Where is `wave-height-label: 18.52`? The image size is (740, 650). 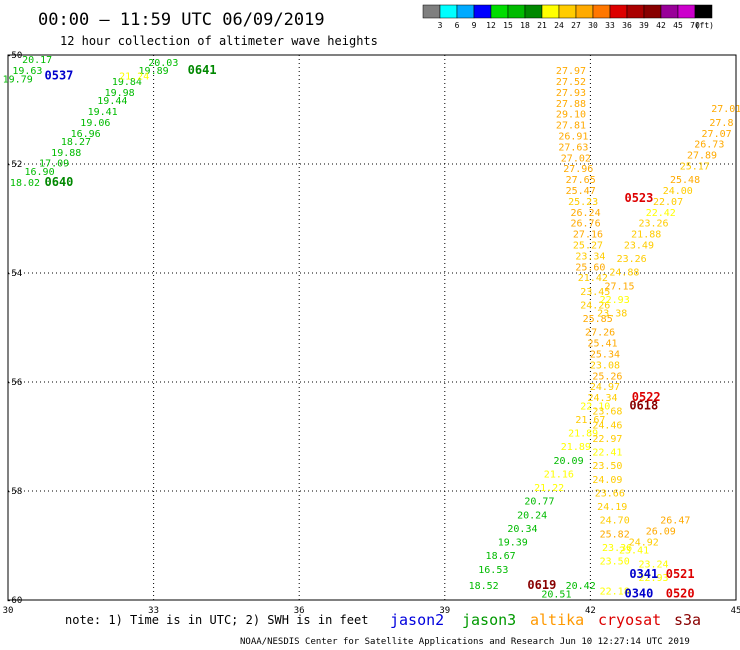 wave-height-label: 18.52 is located at coordinates (484, 586).